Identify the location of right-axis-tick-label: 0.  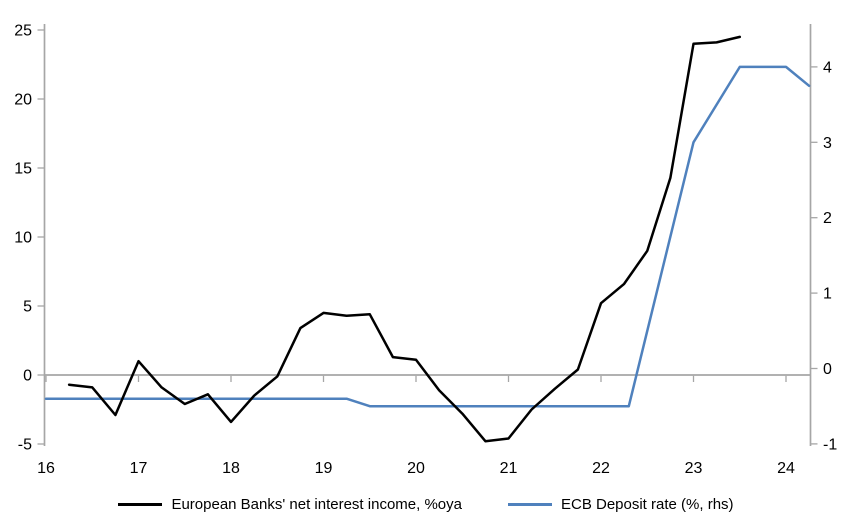
(827, 369).